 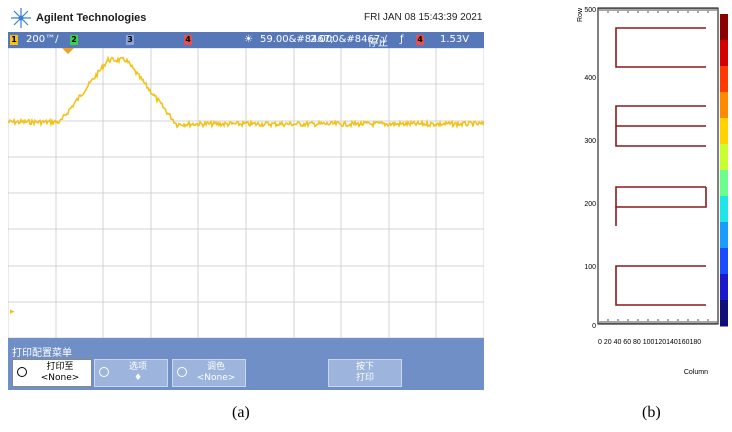 What do you see at coordinates (14, 40) in the screenshot?
I see `ch1-badge: 1` at bounding box center [14, 40].